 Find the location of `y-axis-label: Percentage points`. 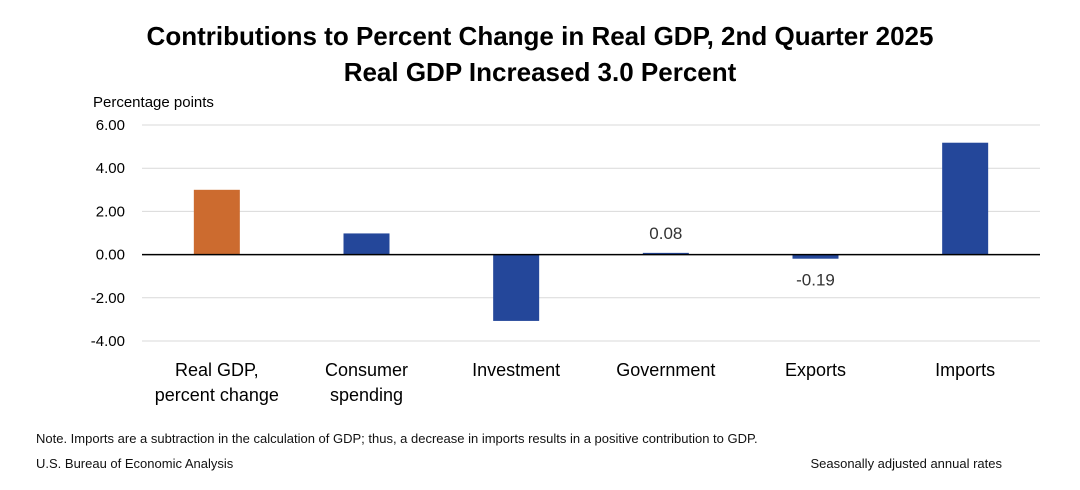

y-axis-label: Percentage points is located at coordinates (153, 102).